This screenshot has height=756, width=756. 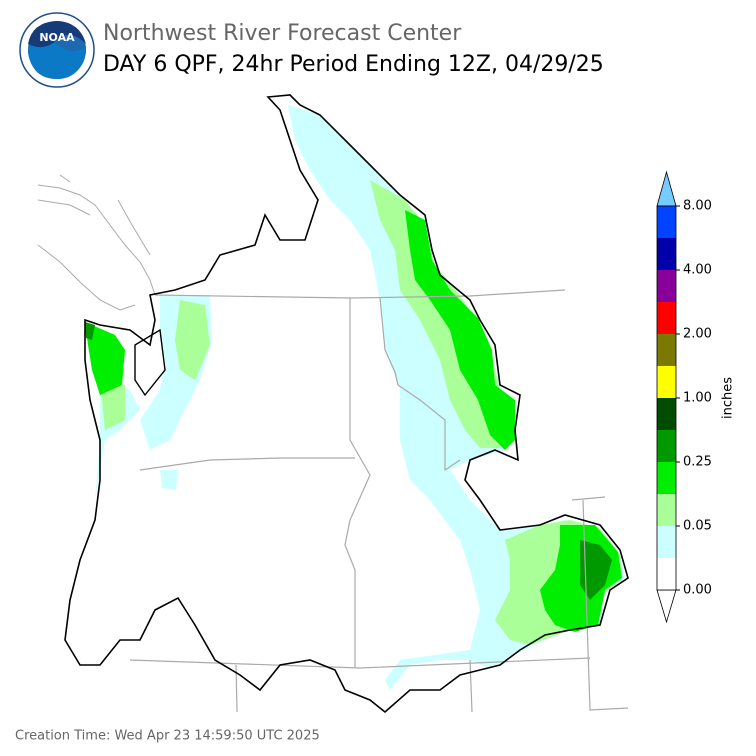 What do you see at coordinates (697, 398) in the screenshot?
I see `colorbar-tick-label: 1.00` at bounding box center [697, 398].